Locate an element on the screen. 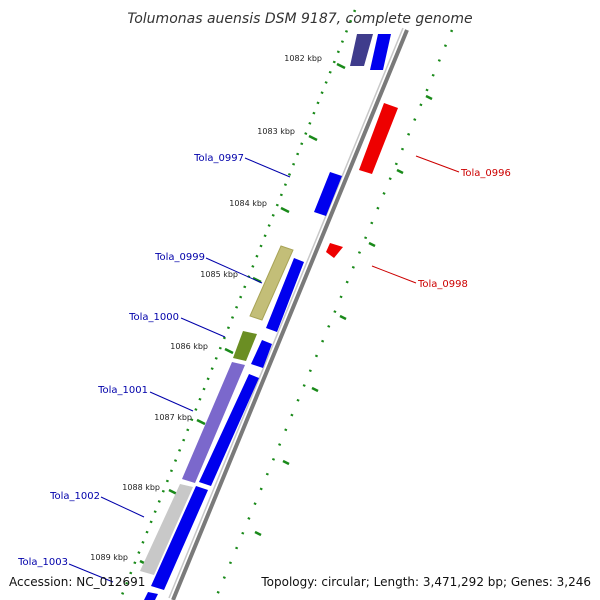 This screenshot has height=600, width=600. accession-text: Accession: NC_012691 is located at coordinates (77, 582).